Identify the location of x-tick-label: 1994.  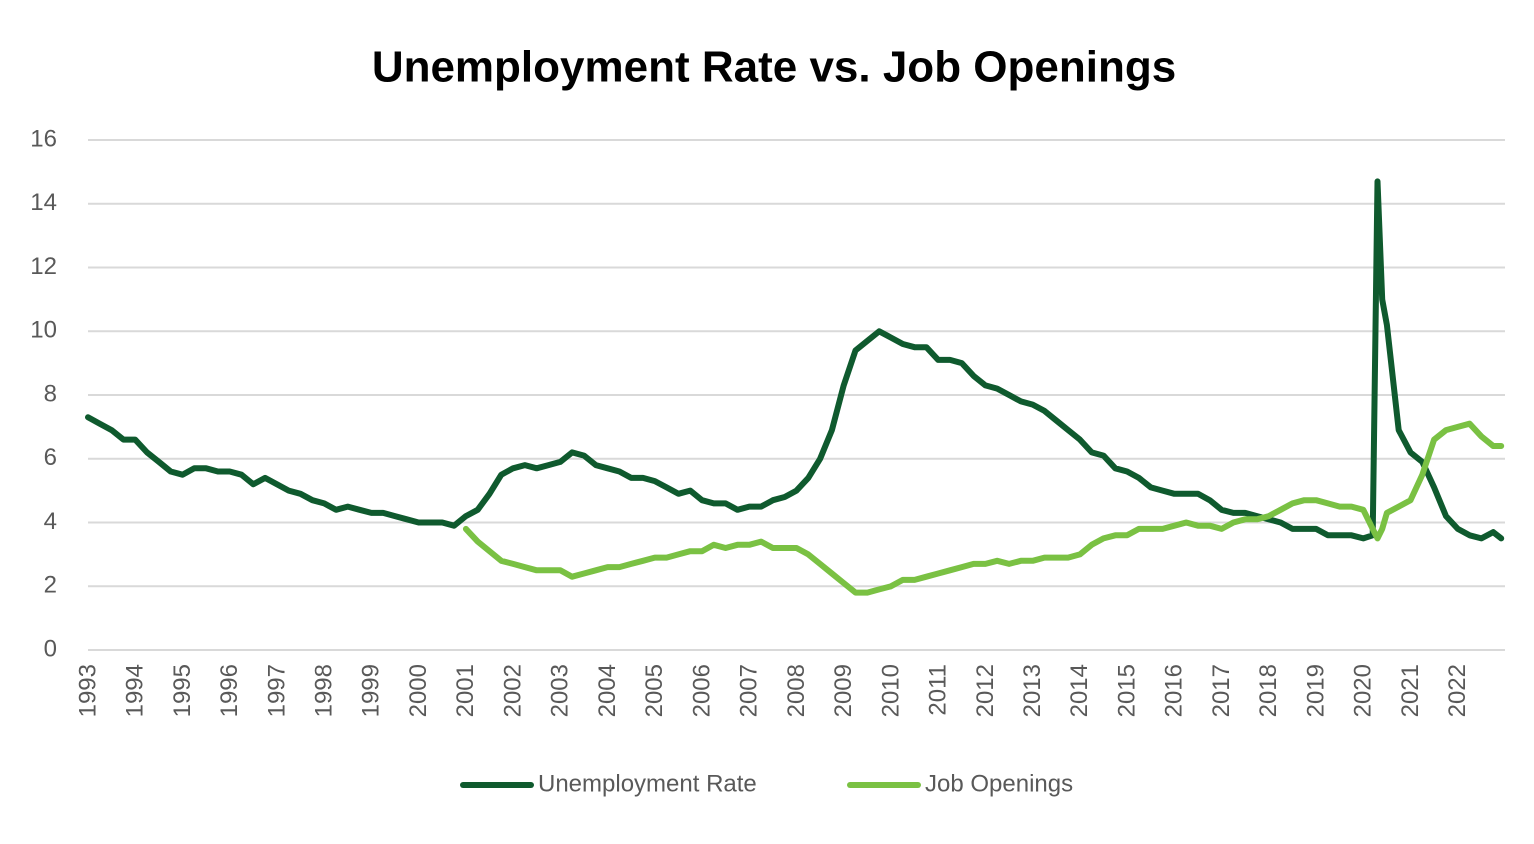
(135, 690).